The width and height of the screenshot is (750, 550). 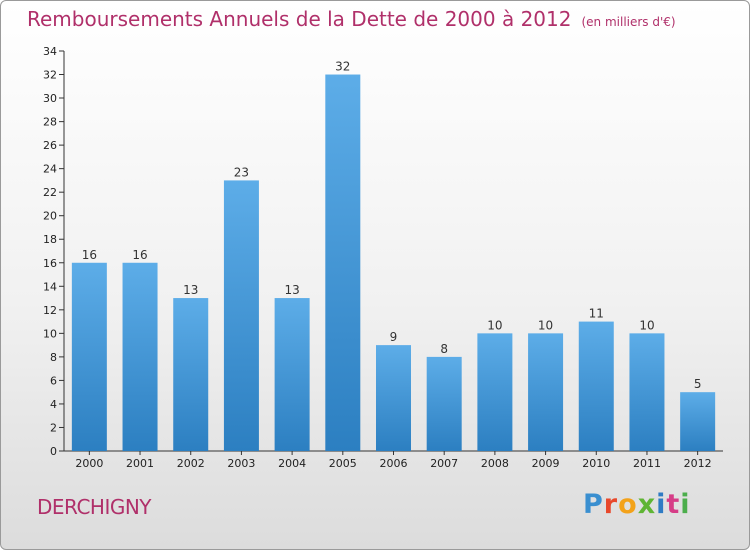 What do you see at coordinates (140, 463) in the screenshot?
I see `x-tick-label: 2001` at bounding box center [140, 463].